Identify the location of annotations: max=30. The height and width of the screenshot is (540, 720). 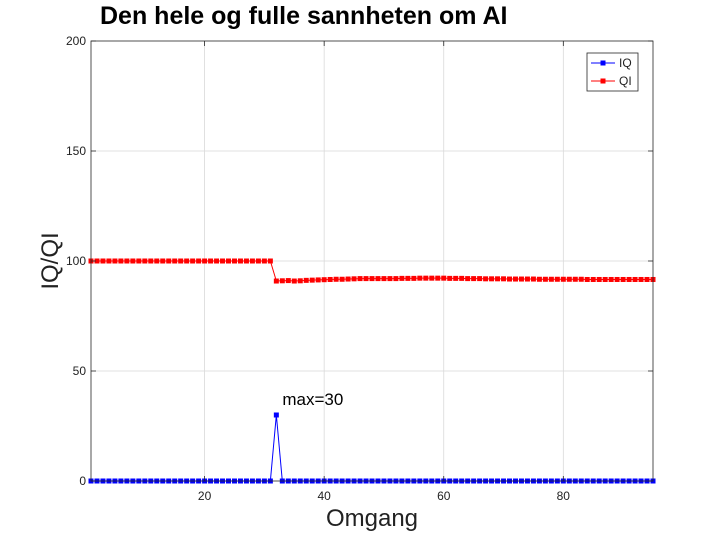
(312, 399).